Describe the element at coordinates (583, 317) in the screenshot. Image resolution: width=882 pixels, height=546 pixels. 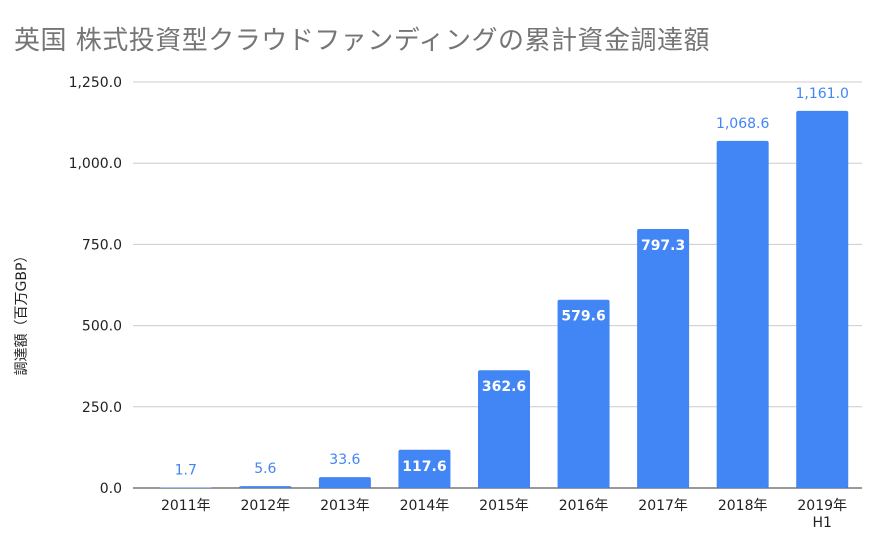
I see `data-label: 579.6` at that location.